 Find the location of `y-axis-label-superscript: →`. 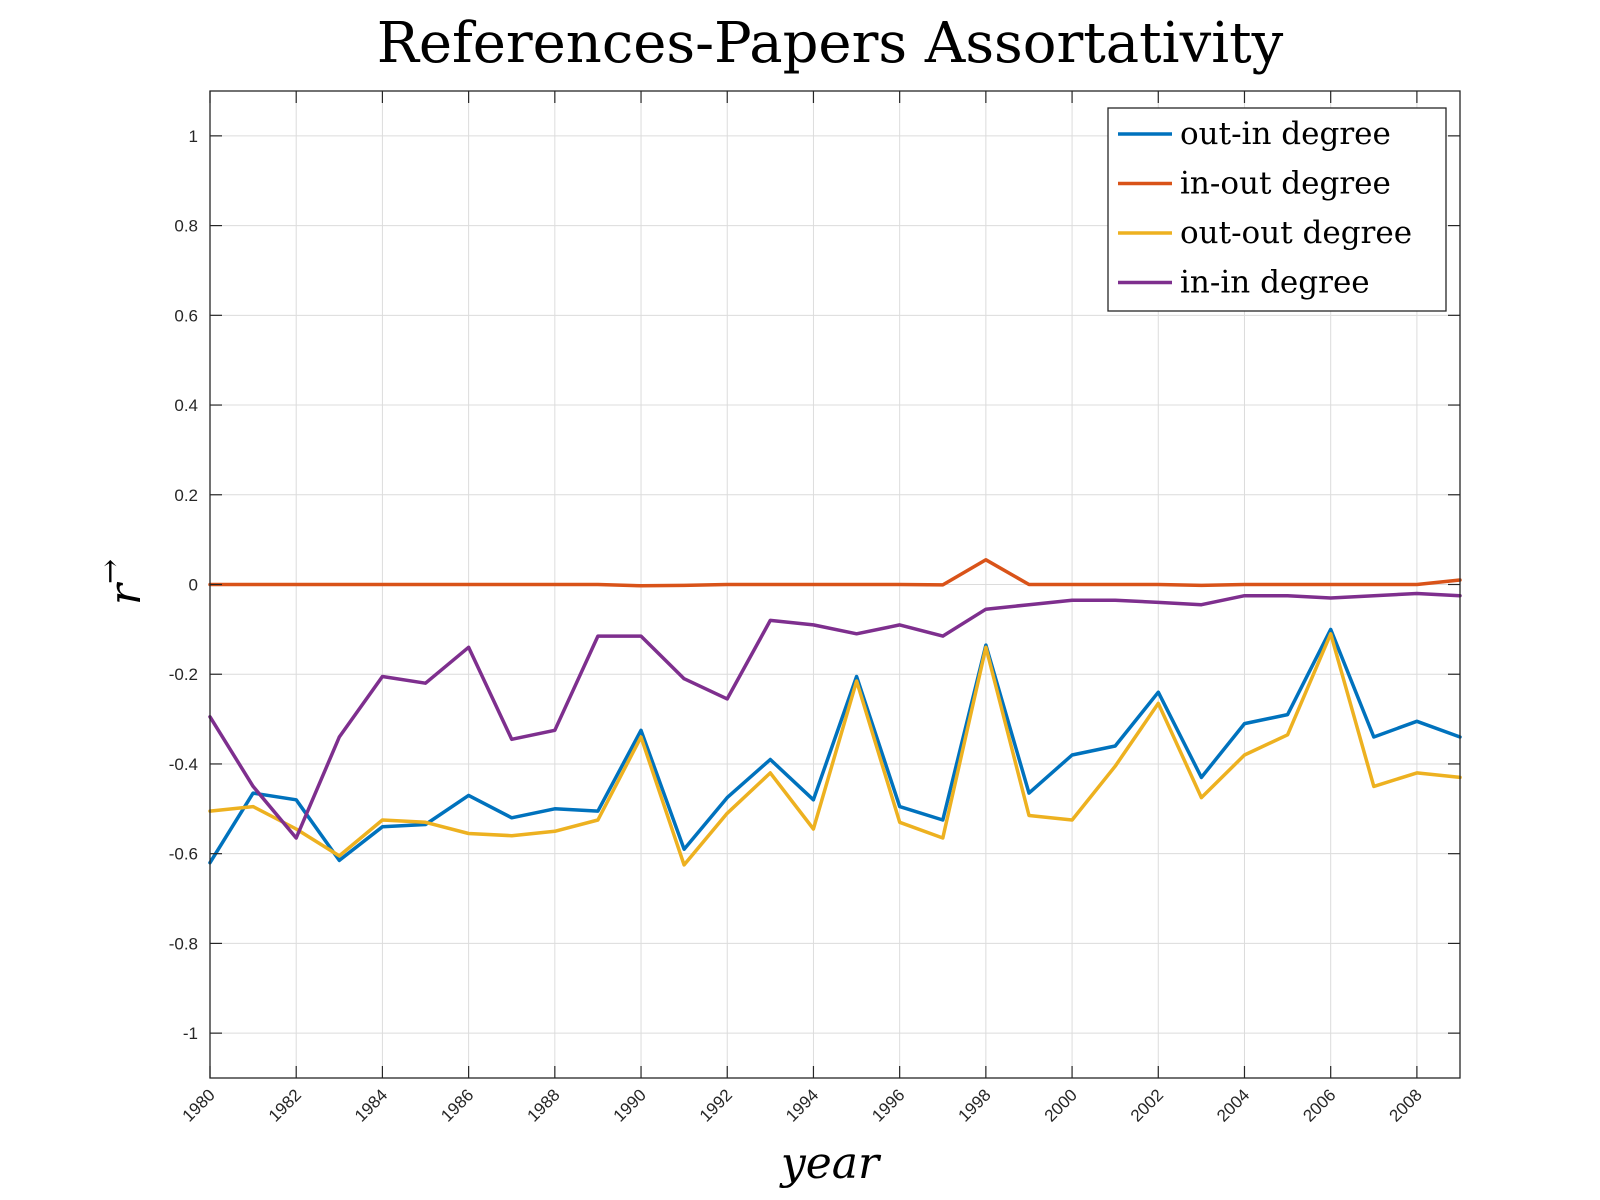

y-axis-label-superscript: → is located at coordinates (110, 571).